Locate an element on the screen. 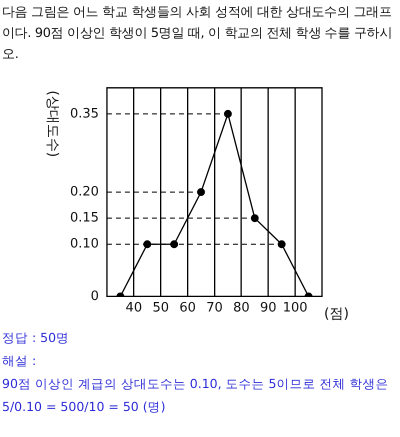  x-tick-label: 80 is located at coordinates (241, 308).